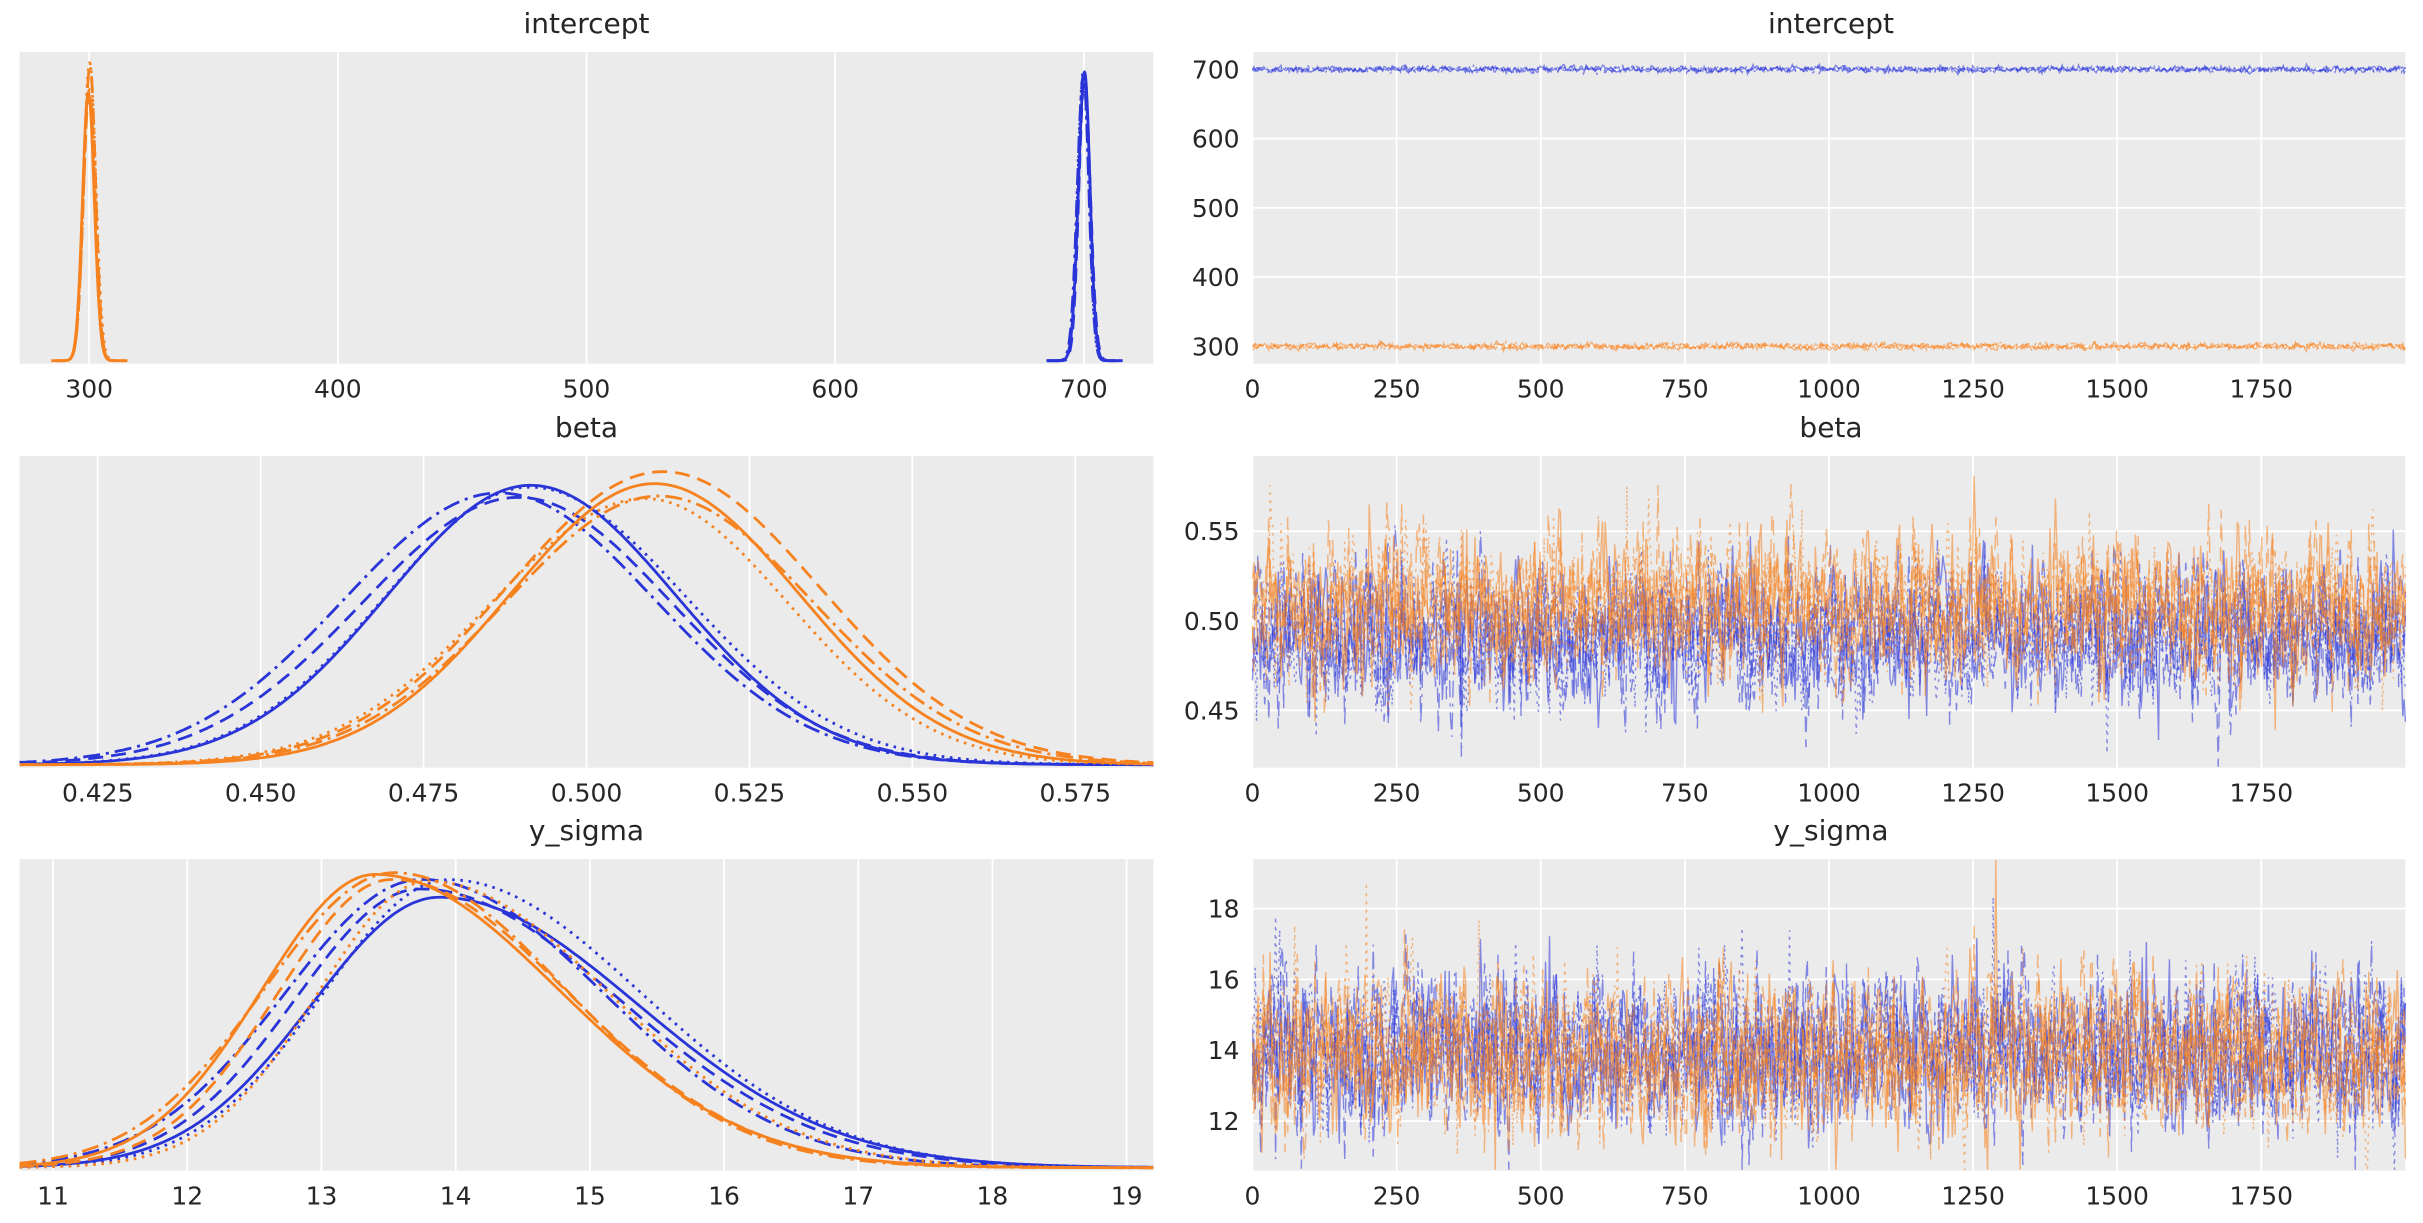 The height and width of the screenshot is (1223, 2423). I want to click on posterior-beta-plot: 0.425 0.450 0.475 0.500 0.525 0.550 0.575, so click(586, 631).